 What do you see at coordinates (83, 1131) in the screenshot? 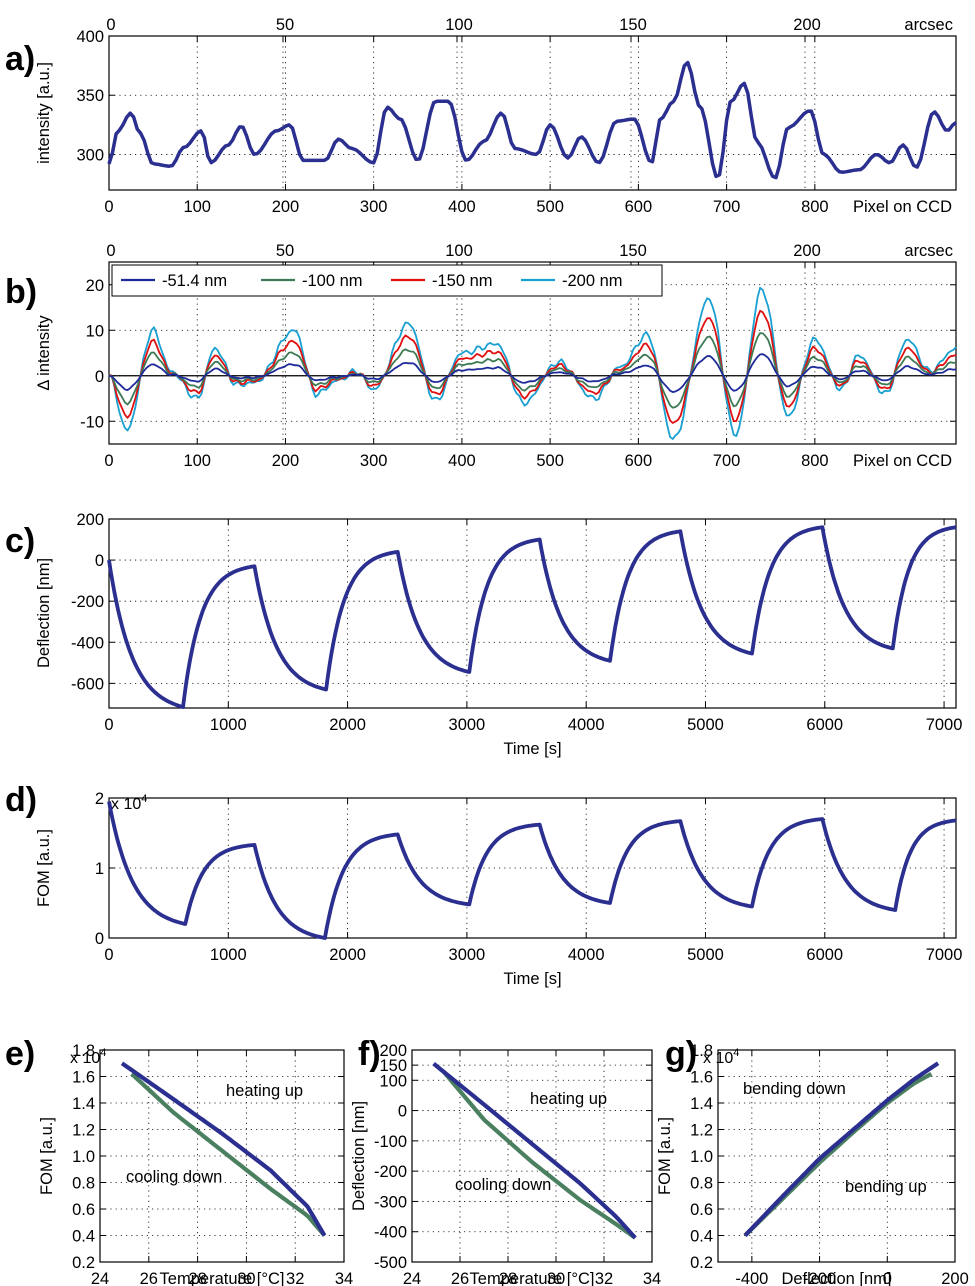
I see `y-tick-label: 1.2` at bounding box center [83, 1131].